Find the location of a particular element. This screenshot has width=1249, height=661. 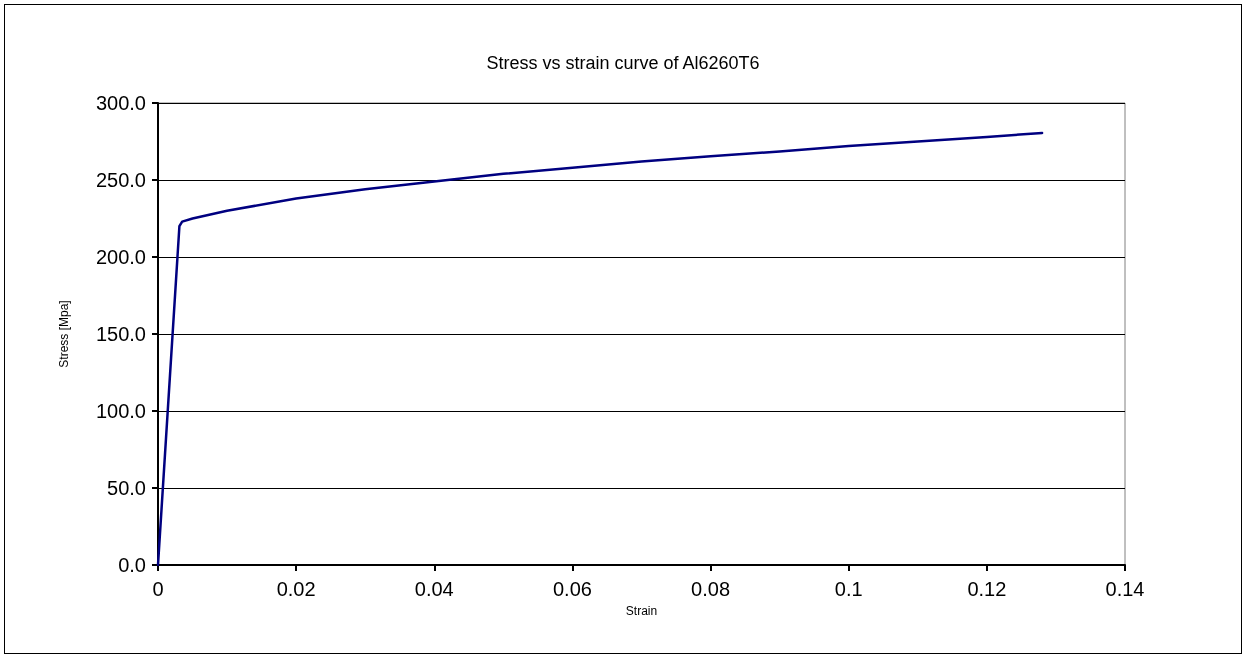

x-tick-label: 0 is located at coordinates (158, 589).